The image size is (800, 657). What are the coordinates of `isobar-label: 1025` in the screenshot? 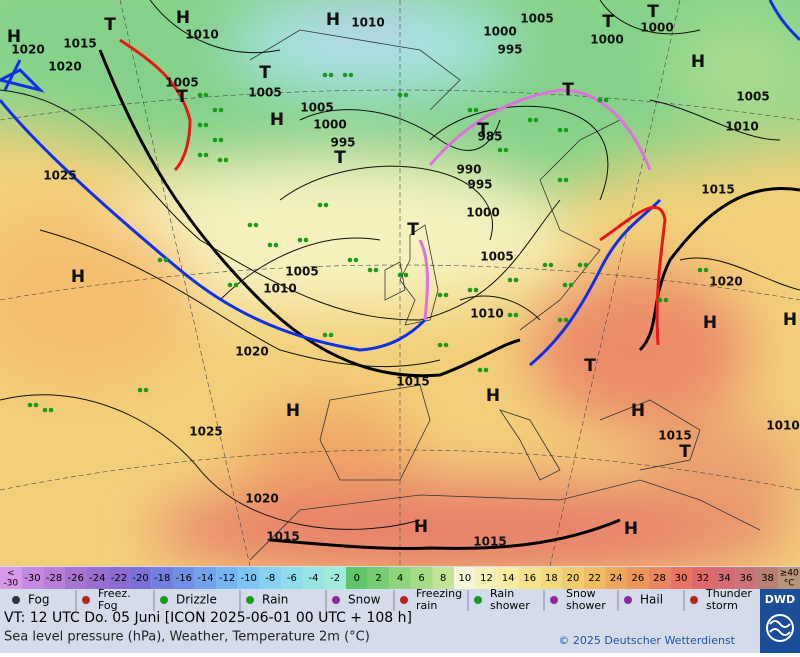 It's located at (205, 432).